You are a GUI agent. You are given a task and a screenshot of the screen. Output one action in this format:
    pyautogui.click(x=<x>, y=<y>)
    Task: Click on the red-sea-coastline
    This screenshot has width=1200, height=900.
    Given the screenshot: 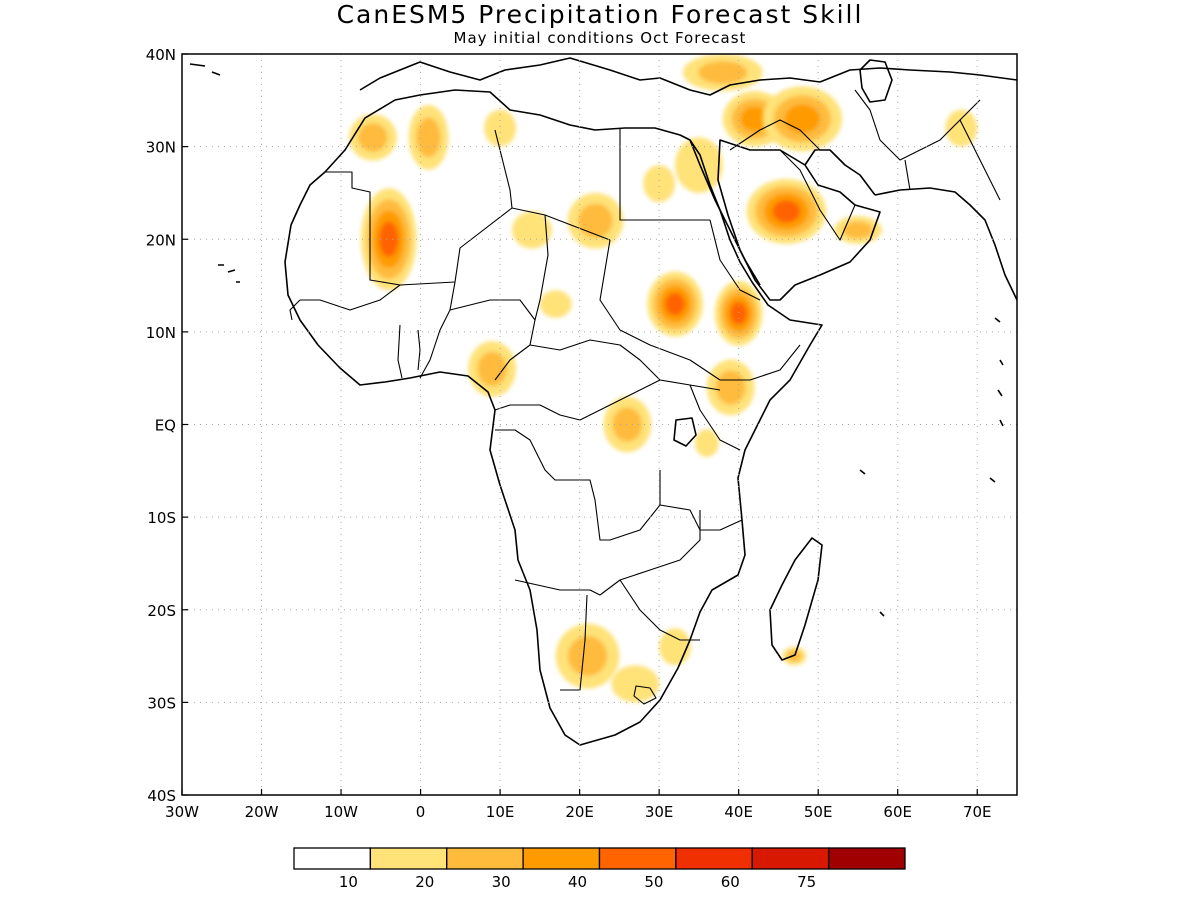 What is the action you would take?
    pyautogui.click(x=725, y=212)
    